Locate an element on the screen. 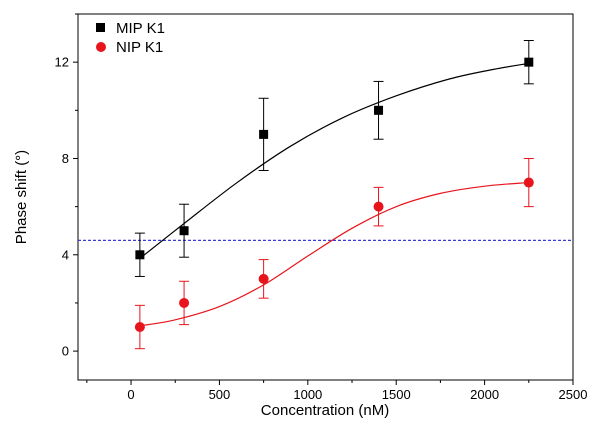 The width and height of the screenshot is (591, 423). x-axis-label: Concentration (nM) is located at coordinates (325, 410).